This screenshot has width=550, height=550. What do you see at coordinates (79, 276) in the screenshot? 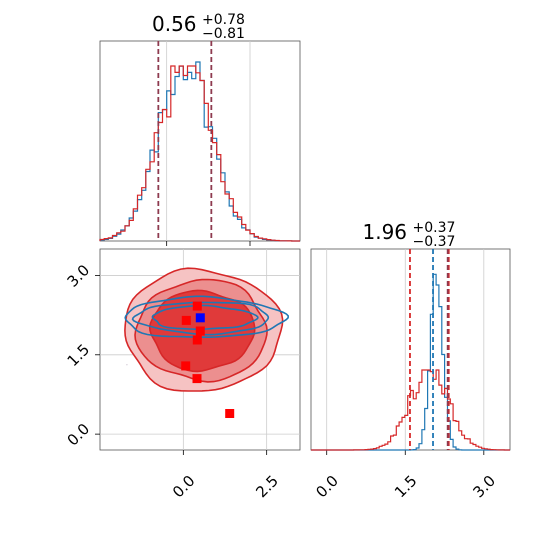
I see `y-tick-label: 3.0` at bounding box center [79, 276].